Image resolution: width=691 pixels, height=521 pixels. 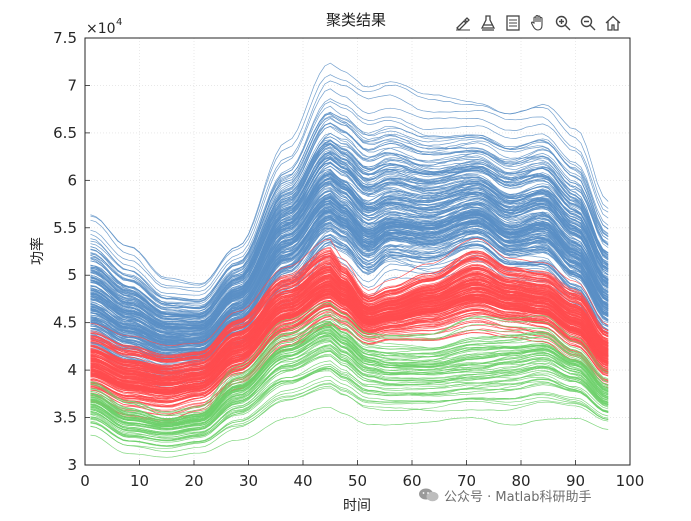 I want to click on y-tick-label: 3.5, so click(x=65, y=418).